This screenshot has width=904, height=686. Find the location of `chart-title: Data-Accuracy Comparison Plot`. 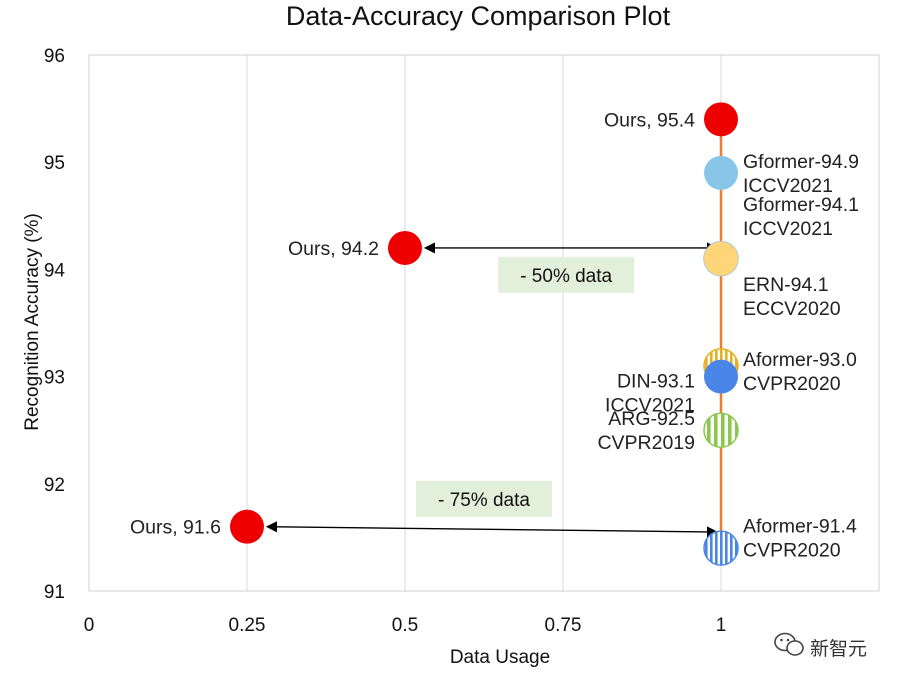

chart-title: Data-Accuracy Comparison Plot is located at coordinates (478, 16).